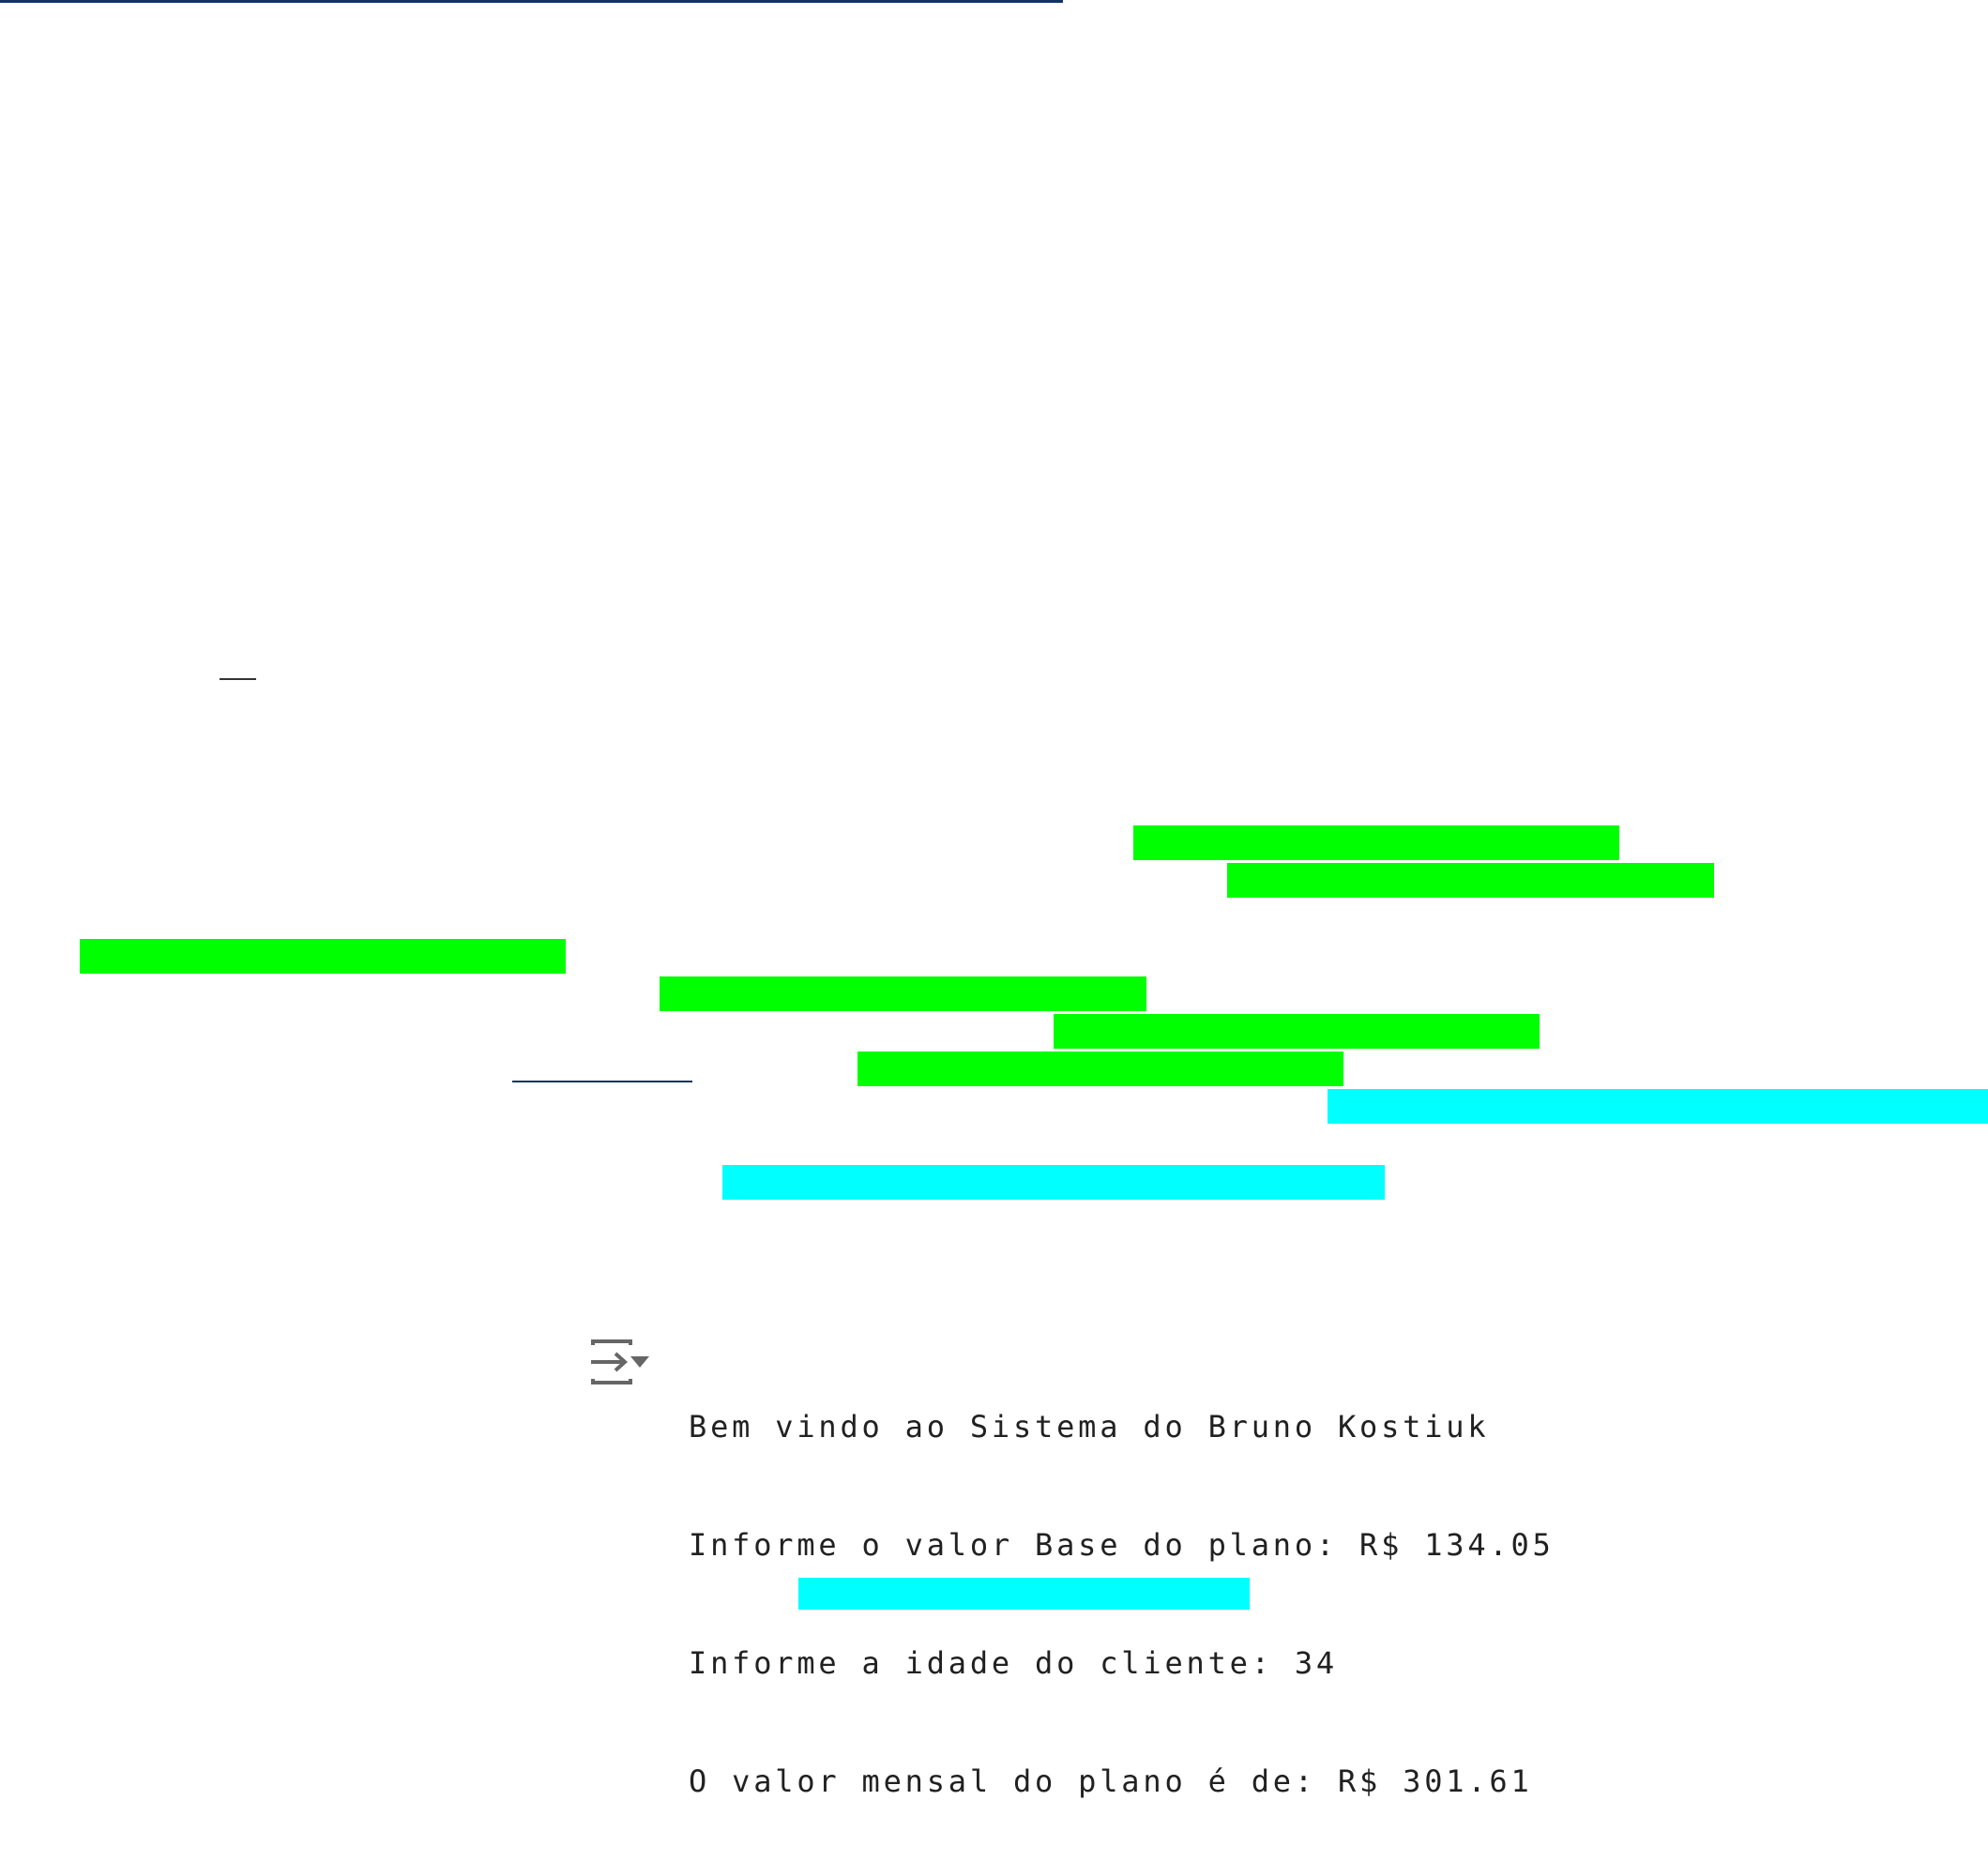 This screenshot has height=1876, width=1988. I want to click on link-underline, so click(602, 1081).